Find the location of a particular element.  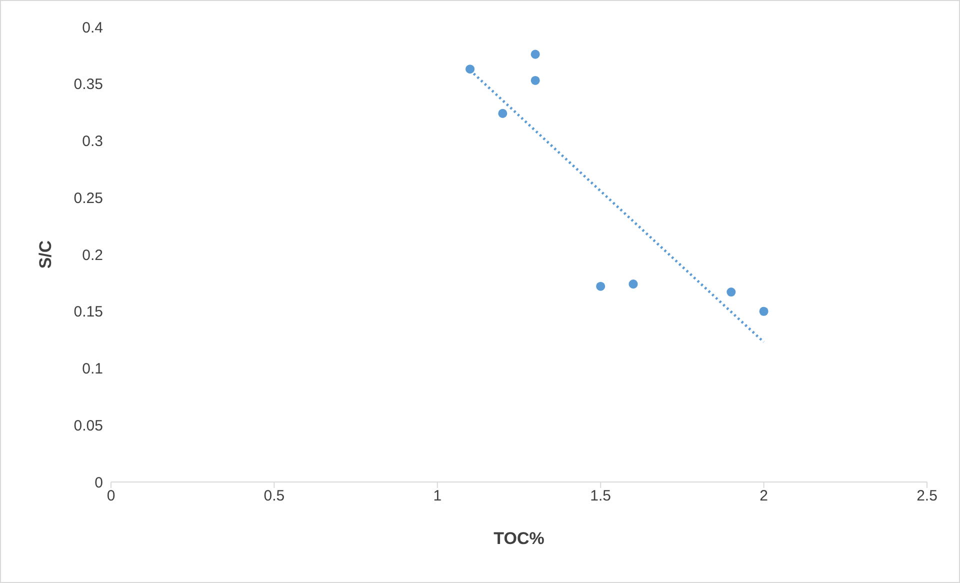

y-tick-label: 0.3 is located at coordinates (92, 141).